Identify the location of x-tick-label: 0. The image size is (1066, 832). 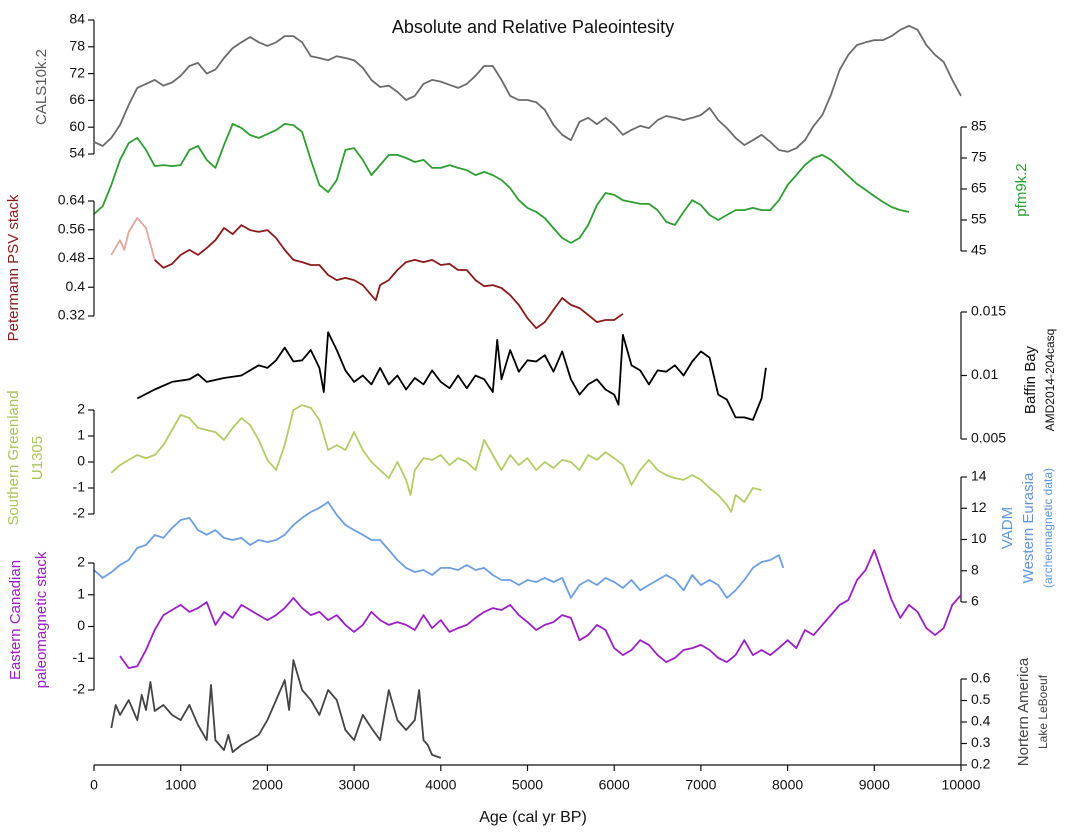
(94, 785).